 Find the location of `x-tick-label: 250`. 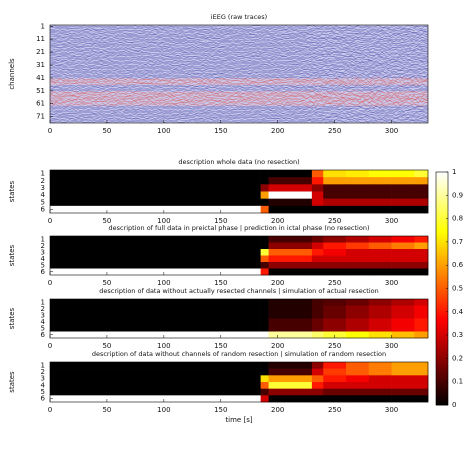

x-tick-label: 250 is located at coordinates (334, 131).